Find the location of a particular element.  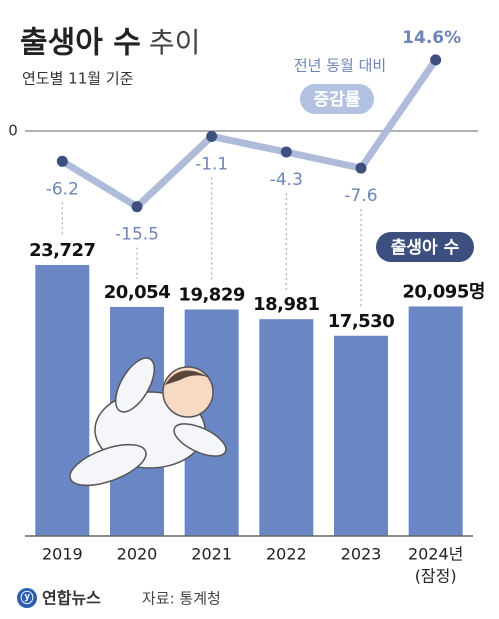

bar-value-label: 20,095명 is located at coordinates (443, 291).